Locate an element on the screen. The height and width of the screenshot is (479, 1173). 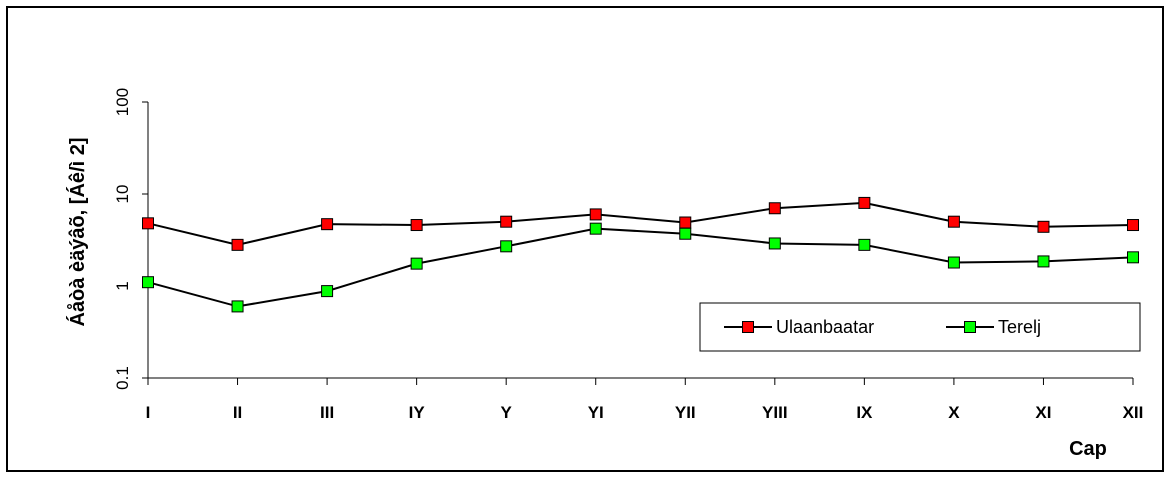
series-line-ulaanbaatar is located at coordinates (640, 223).